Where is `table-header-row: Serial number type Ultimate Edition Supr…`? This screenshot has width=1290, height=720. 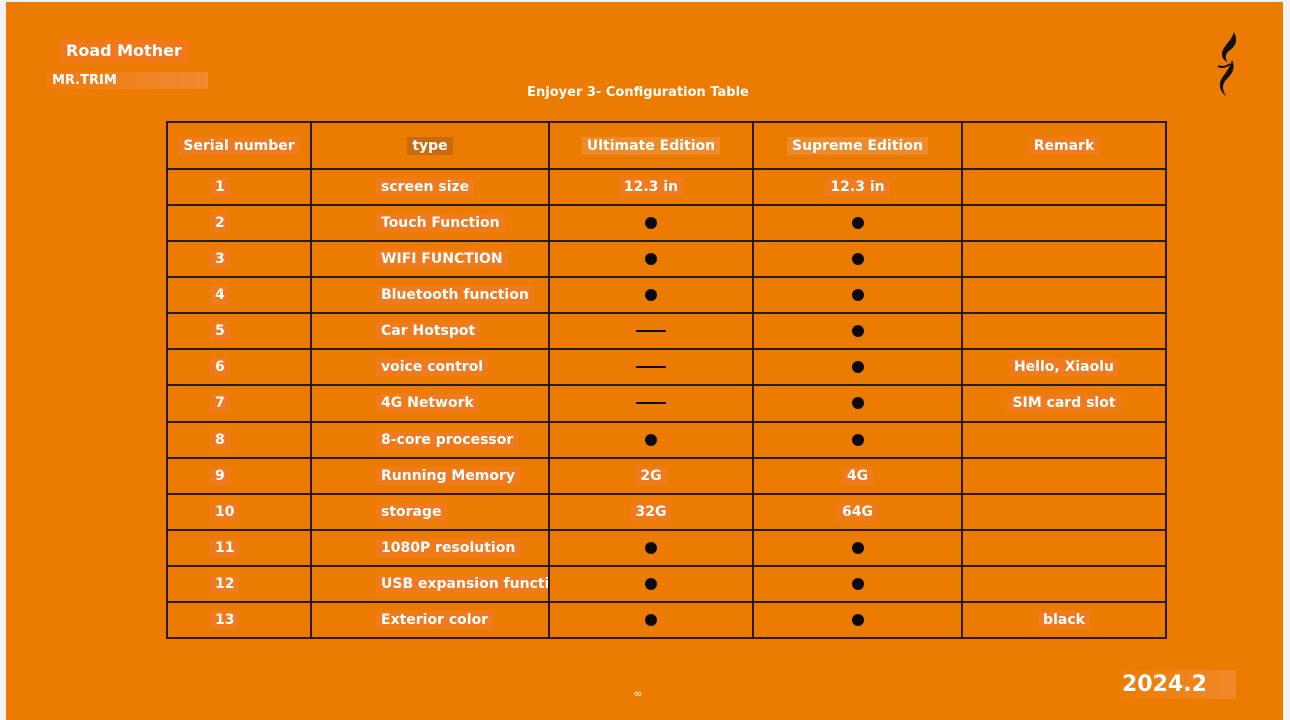 table-header-row: Serial number type Ultimate Edition Supr… is located at coordinates (666, 145).